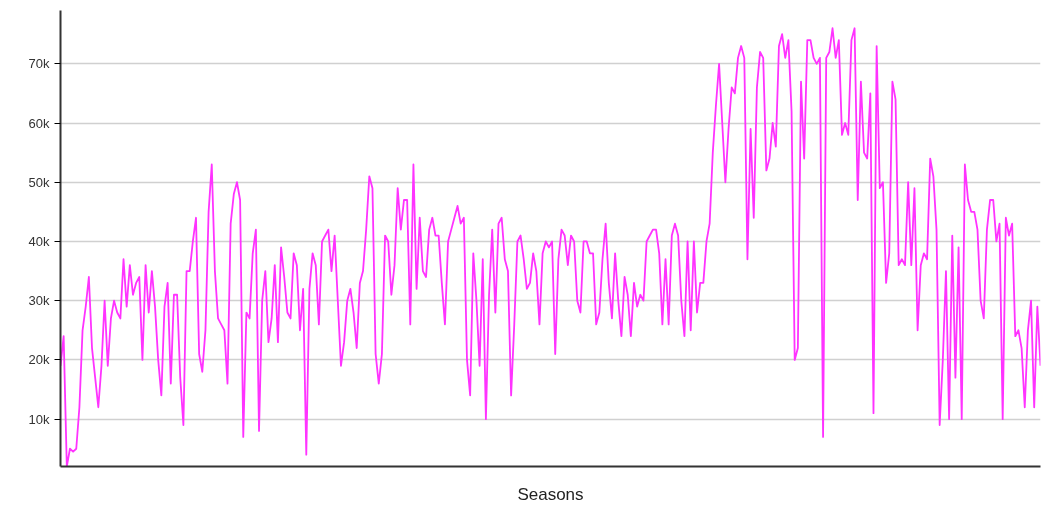 The height and width of the screenshot is (506, 1052). I want to click on x-axis-title: Seasons, so click(550, 494).